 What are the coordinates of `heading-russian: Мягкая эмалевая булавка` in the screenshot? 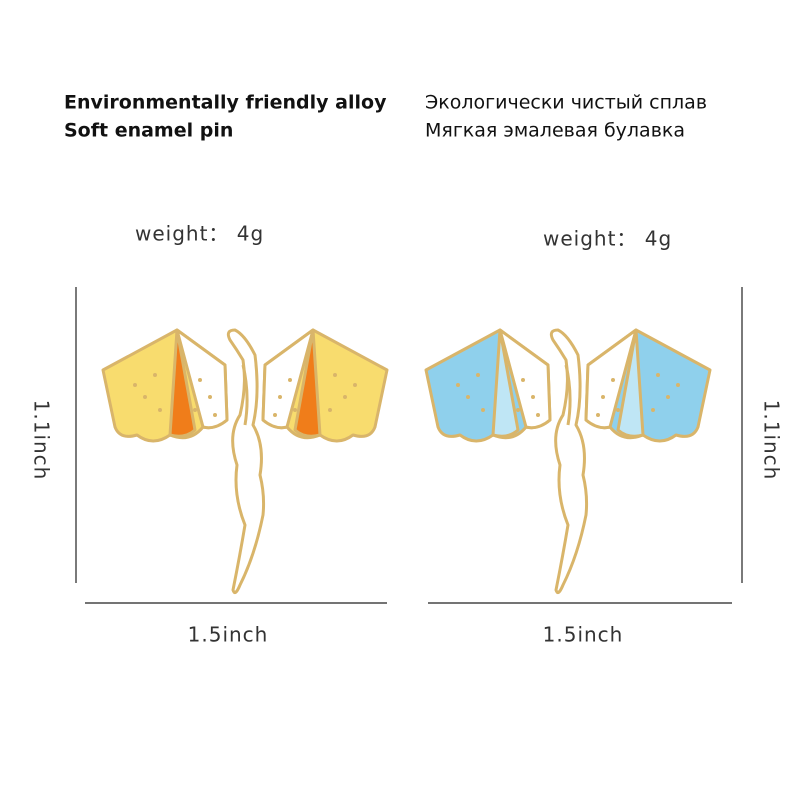 It's located at (555, 131).